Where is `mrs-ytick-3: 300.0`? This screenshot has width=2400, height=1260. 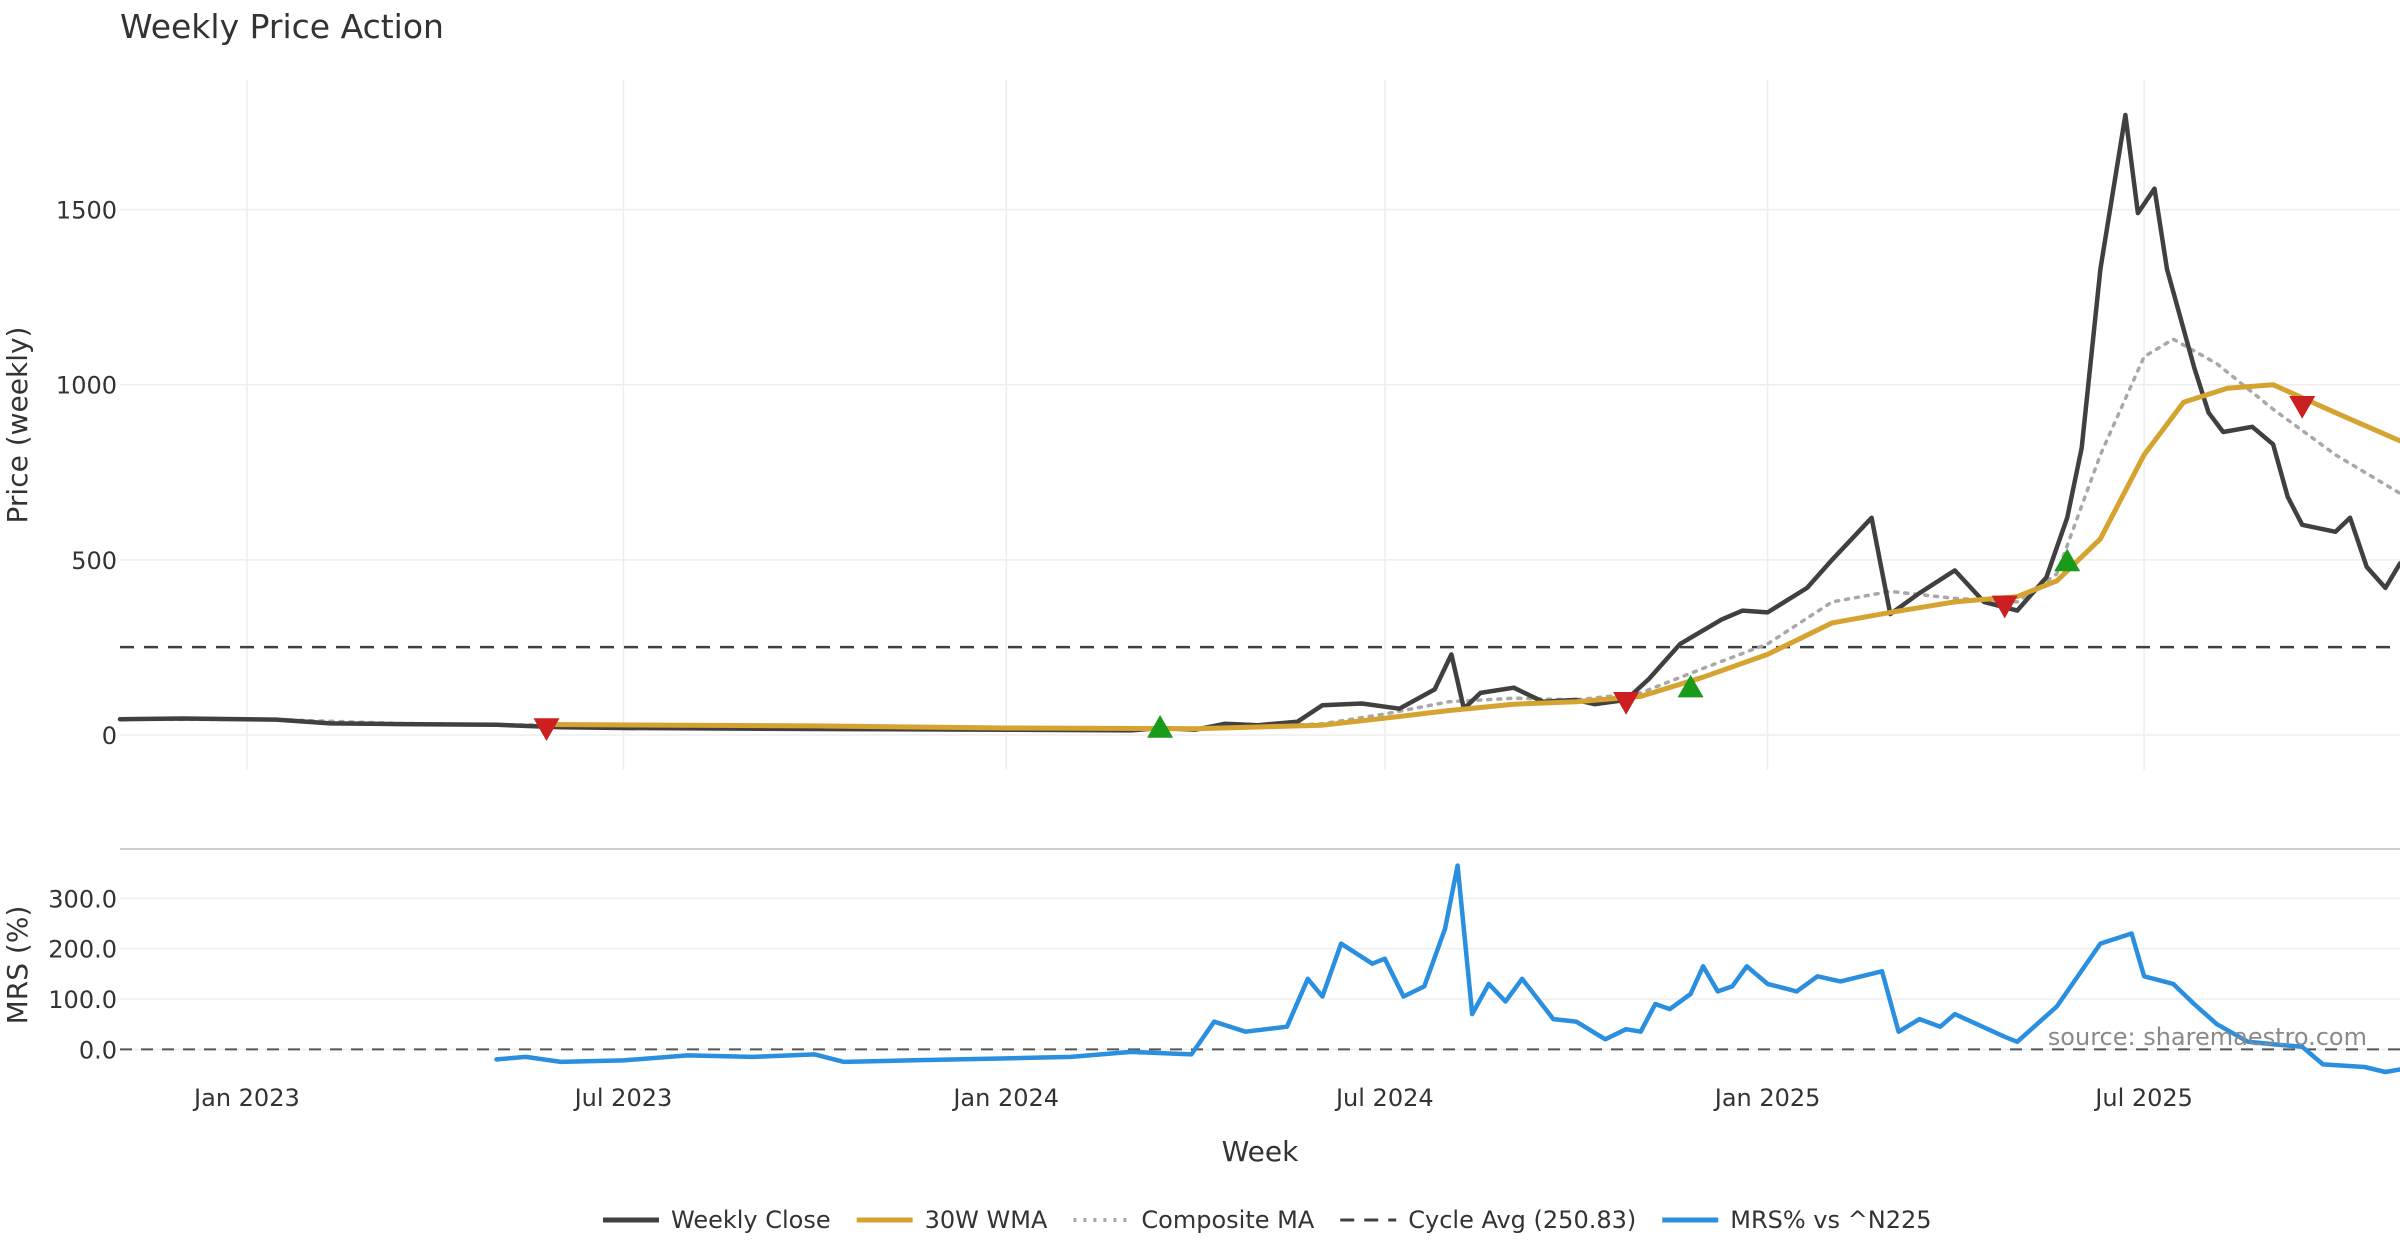
mrs-ytick-3: 300.0 is located at coordinates (82, 899).